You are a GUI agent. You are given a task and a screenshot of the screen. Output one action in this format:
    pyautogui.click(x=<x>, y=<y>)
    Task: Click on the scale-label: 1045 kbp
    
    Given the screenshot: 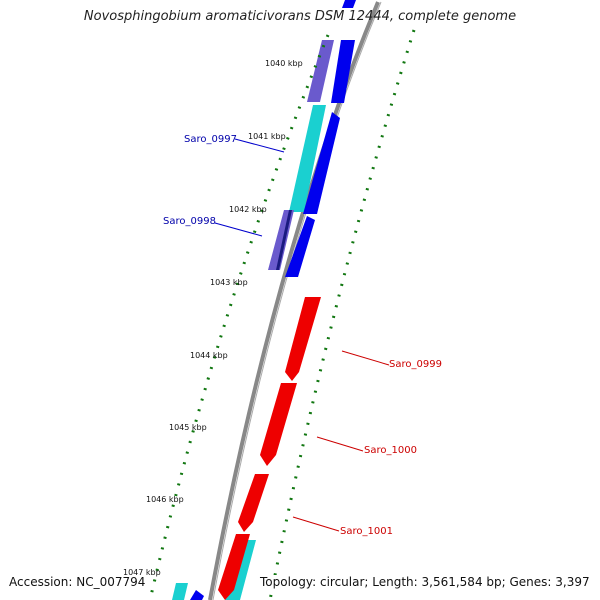 What is the action you would take?
    pyautogui.click(x=188, y=427)
    